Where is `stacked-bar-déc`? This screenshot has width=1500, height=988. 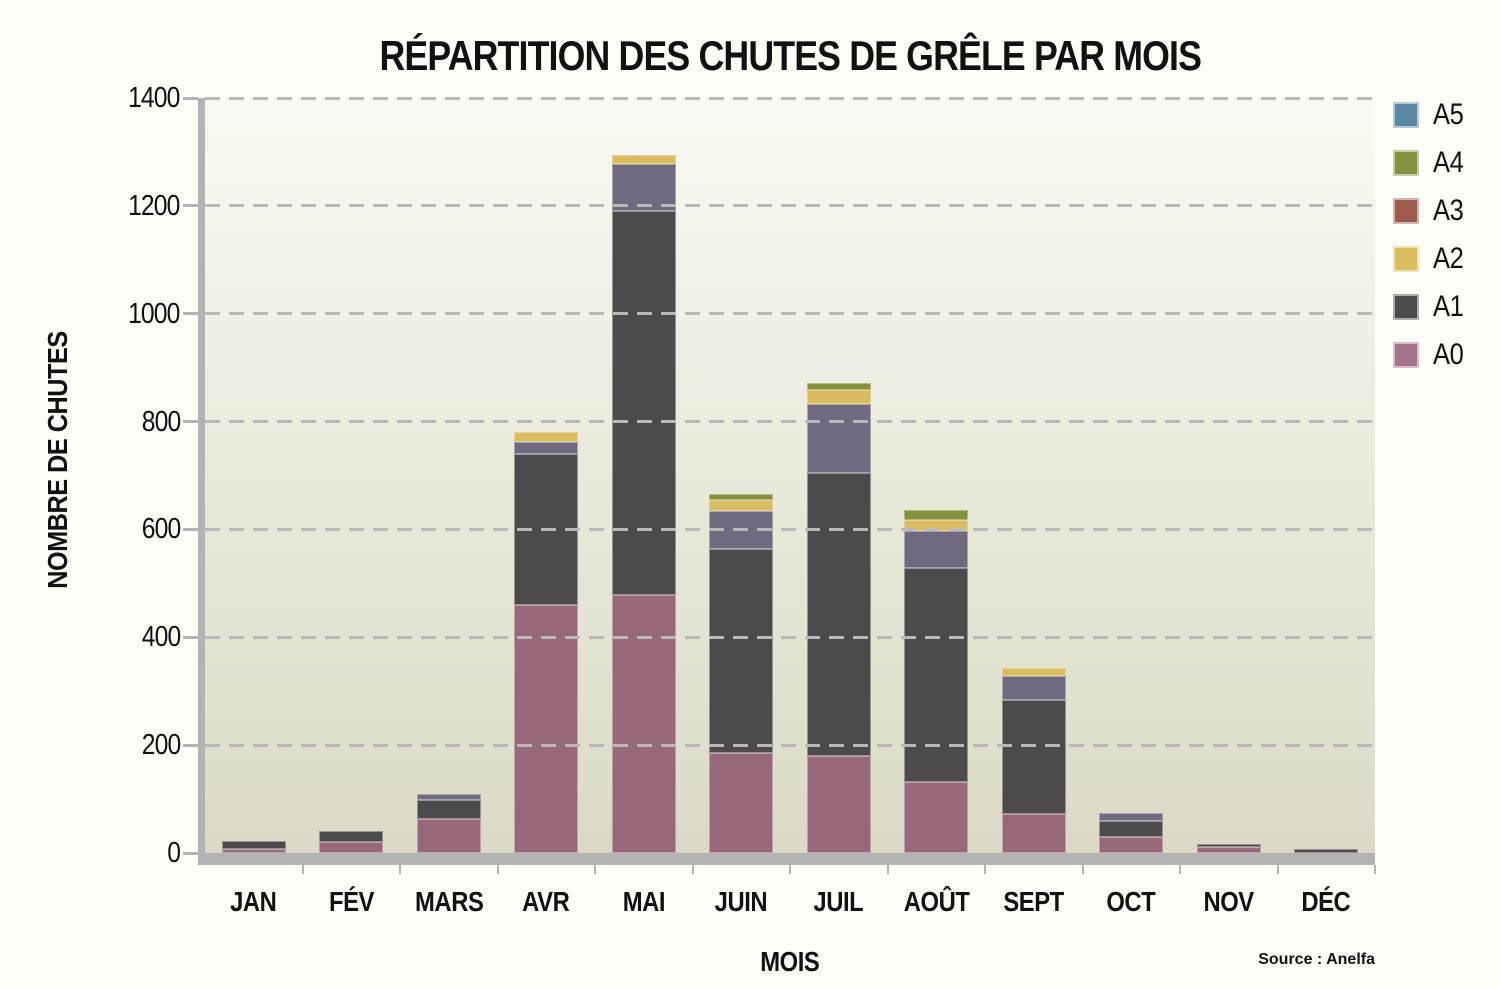
stacked-bar-déc is located at coordinates (1326, 850).